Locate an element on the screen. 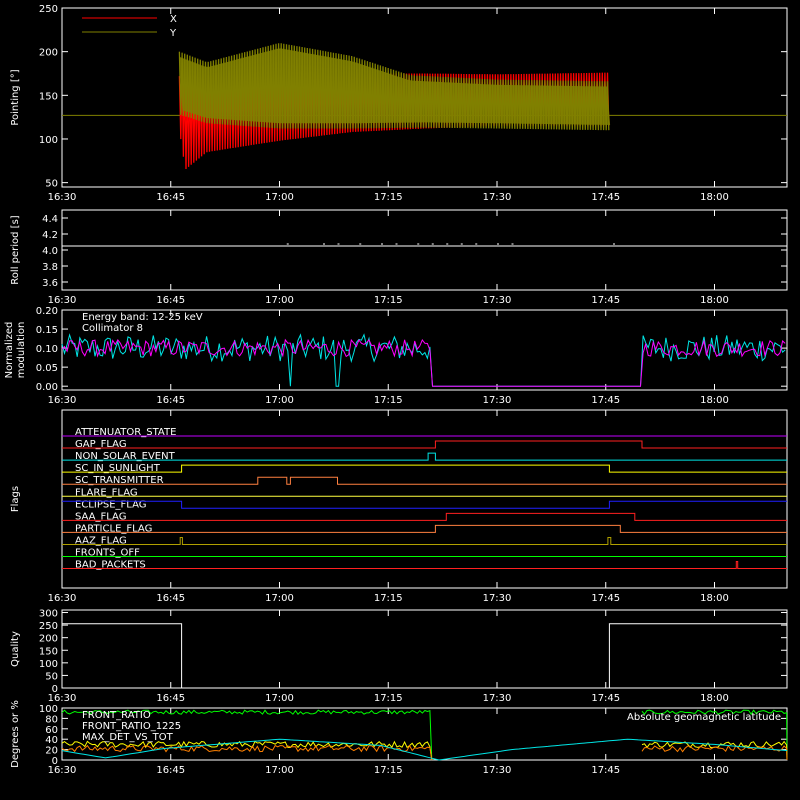 Image resolution: width=800 pixels, height=800 pixels. flag-label-attenuator-state: ATTENUATOR_STATE is located at coordinates (125, 432).